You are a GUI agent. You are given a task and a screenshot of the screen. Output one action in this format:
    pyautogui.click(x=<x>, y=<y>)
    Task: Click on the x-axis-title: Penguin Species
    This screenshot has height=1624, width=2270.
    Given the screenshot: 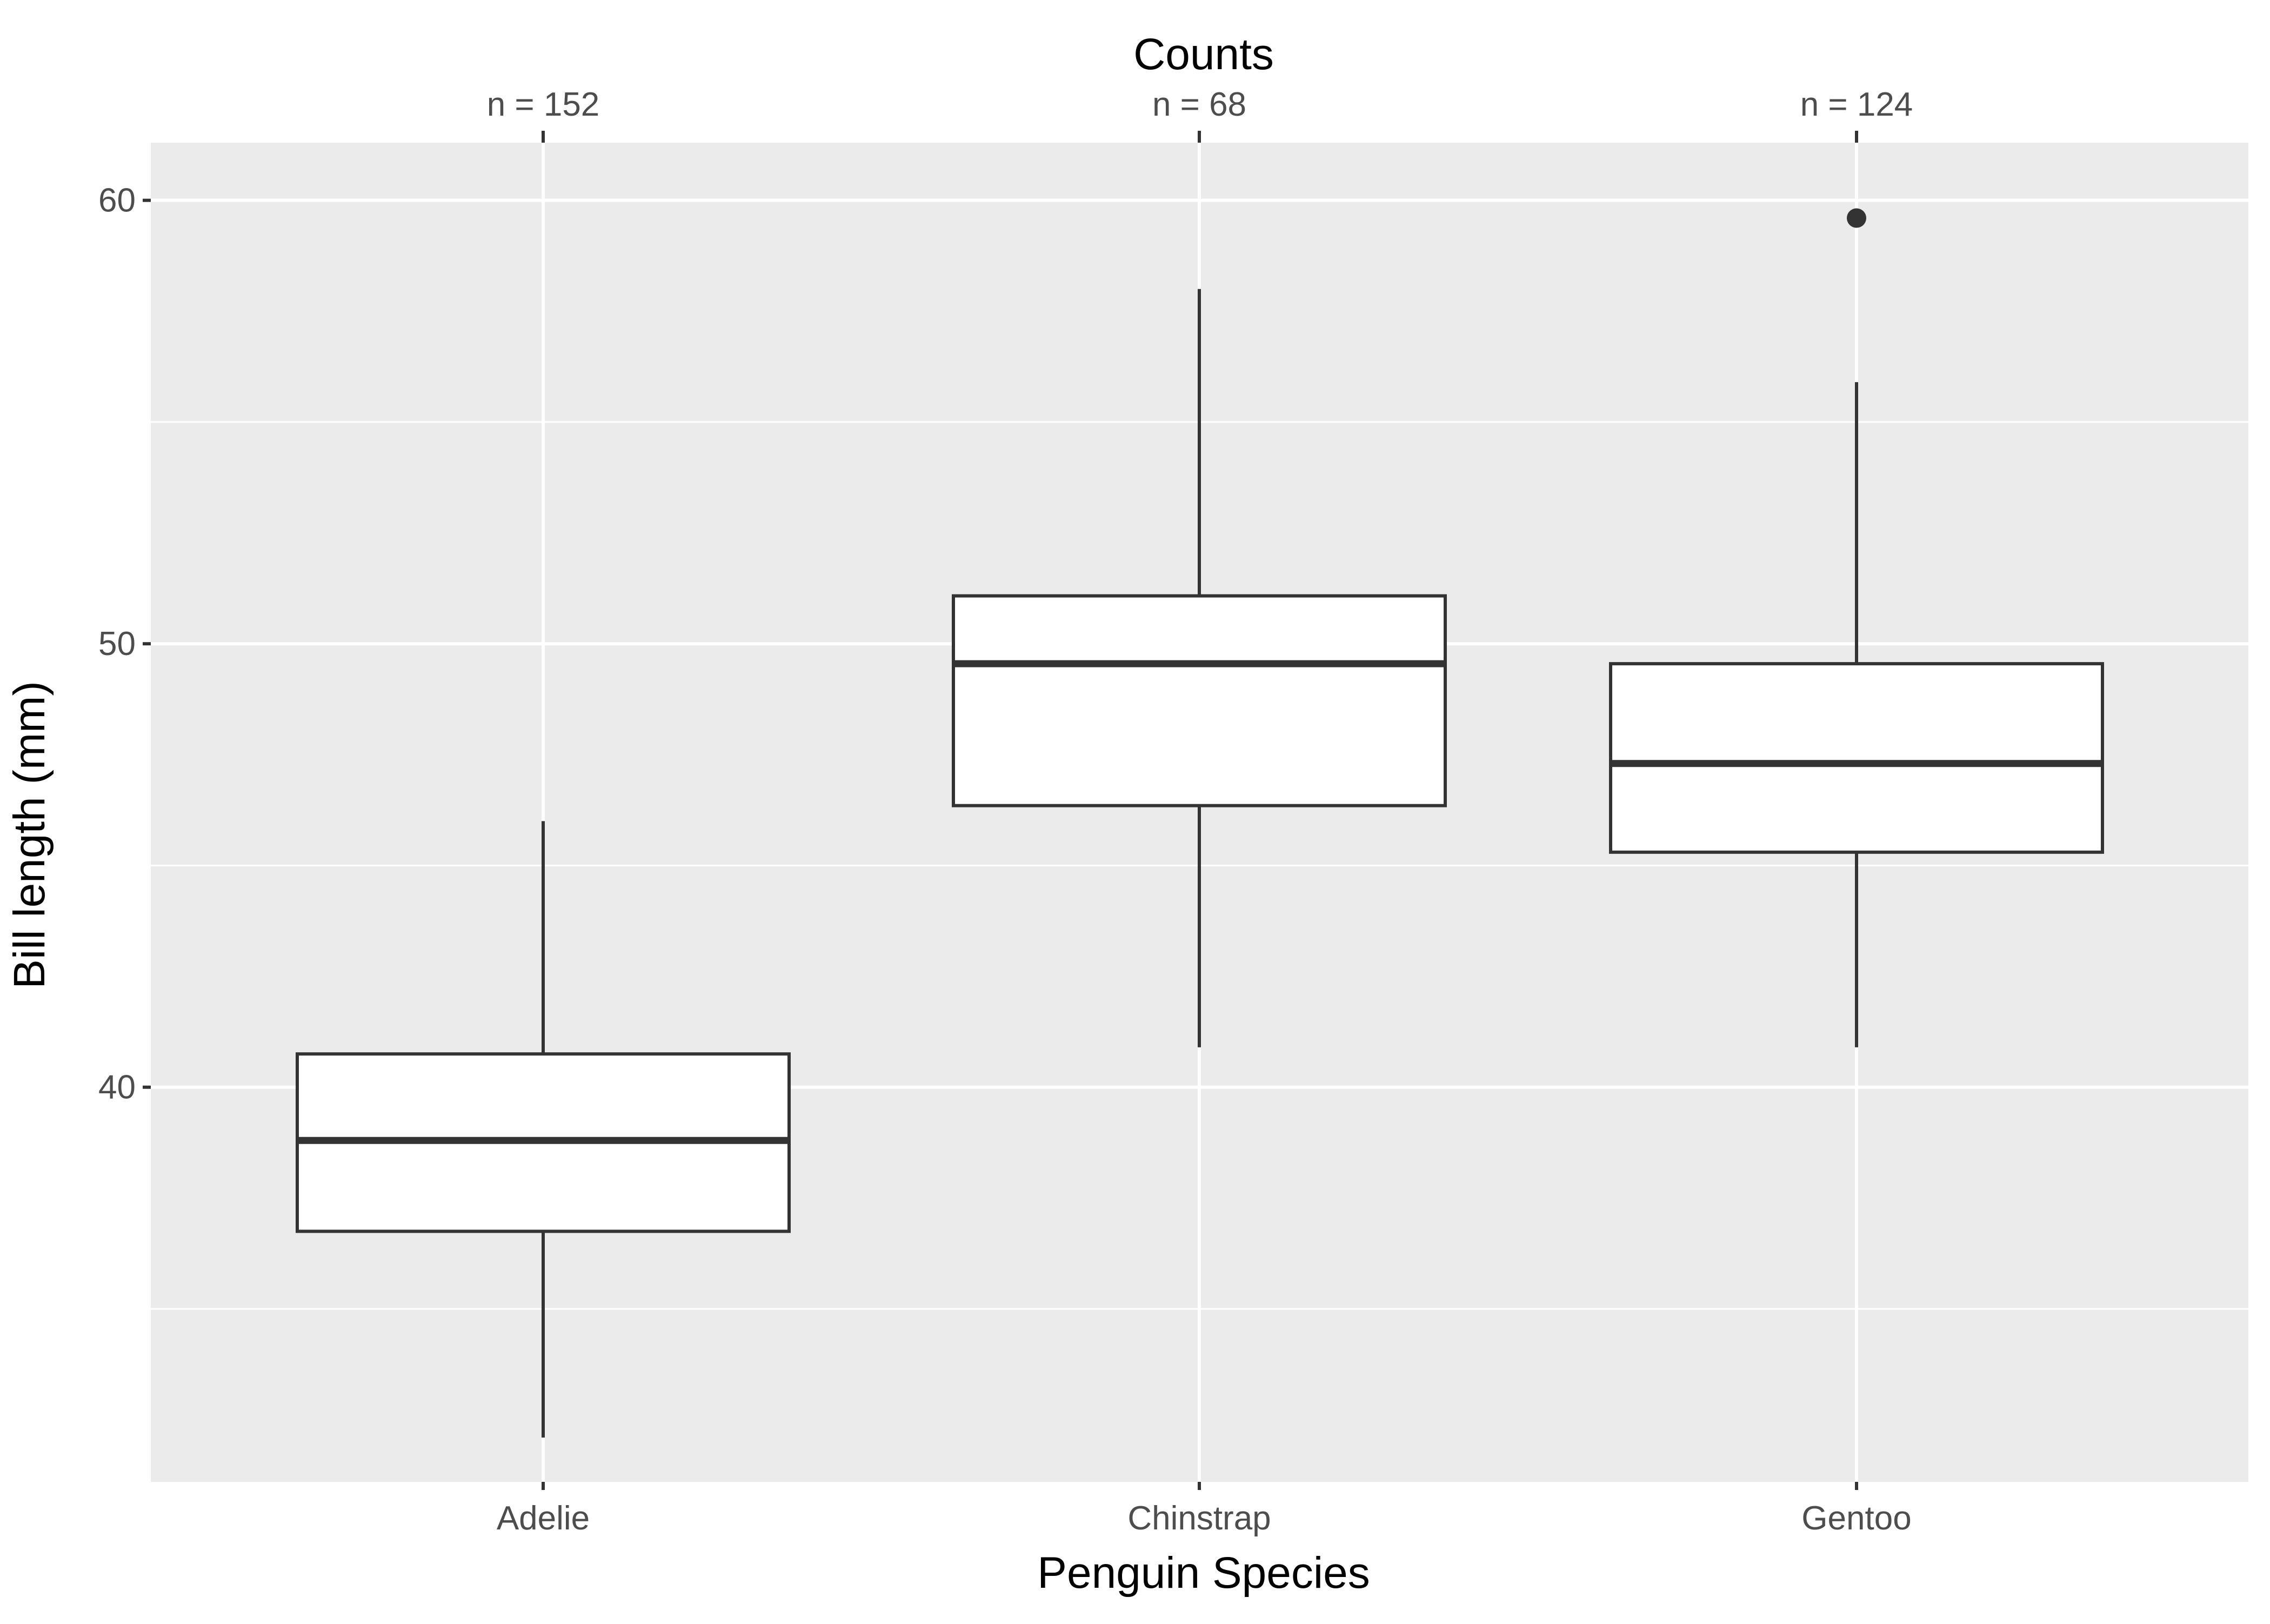 What is the action you would take?
    pyautogui.click(x=1203, y=1573)
    